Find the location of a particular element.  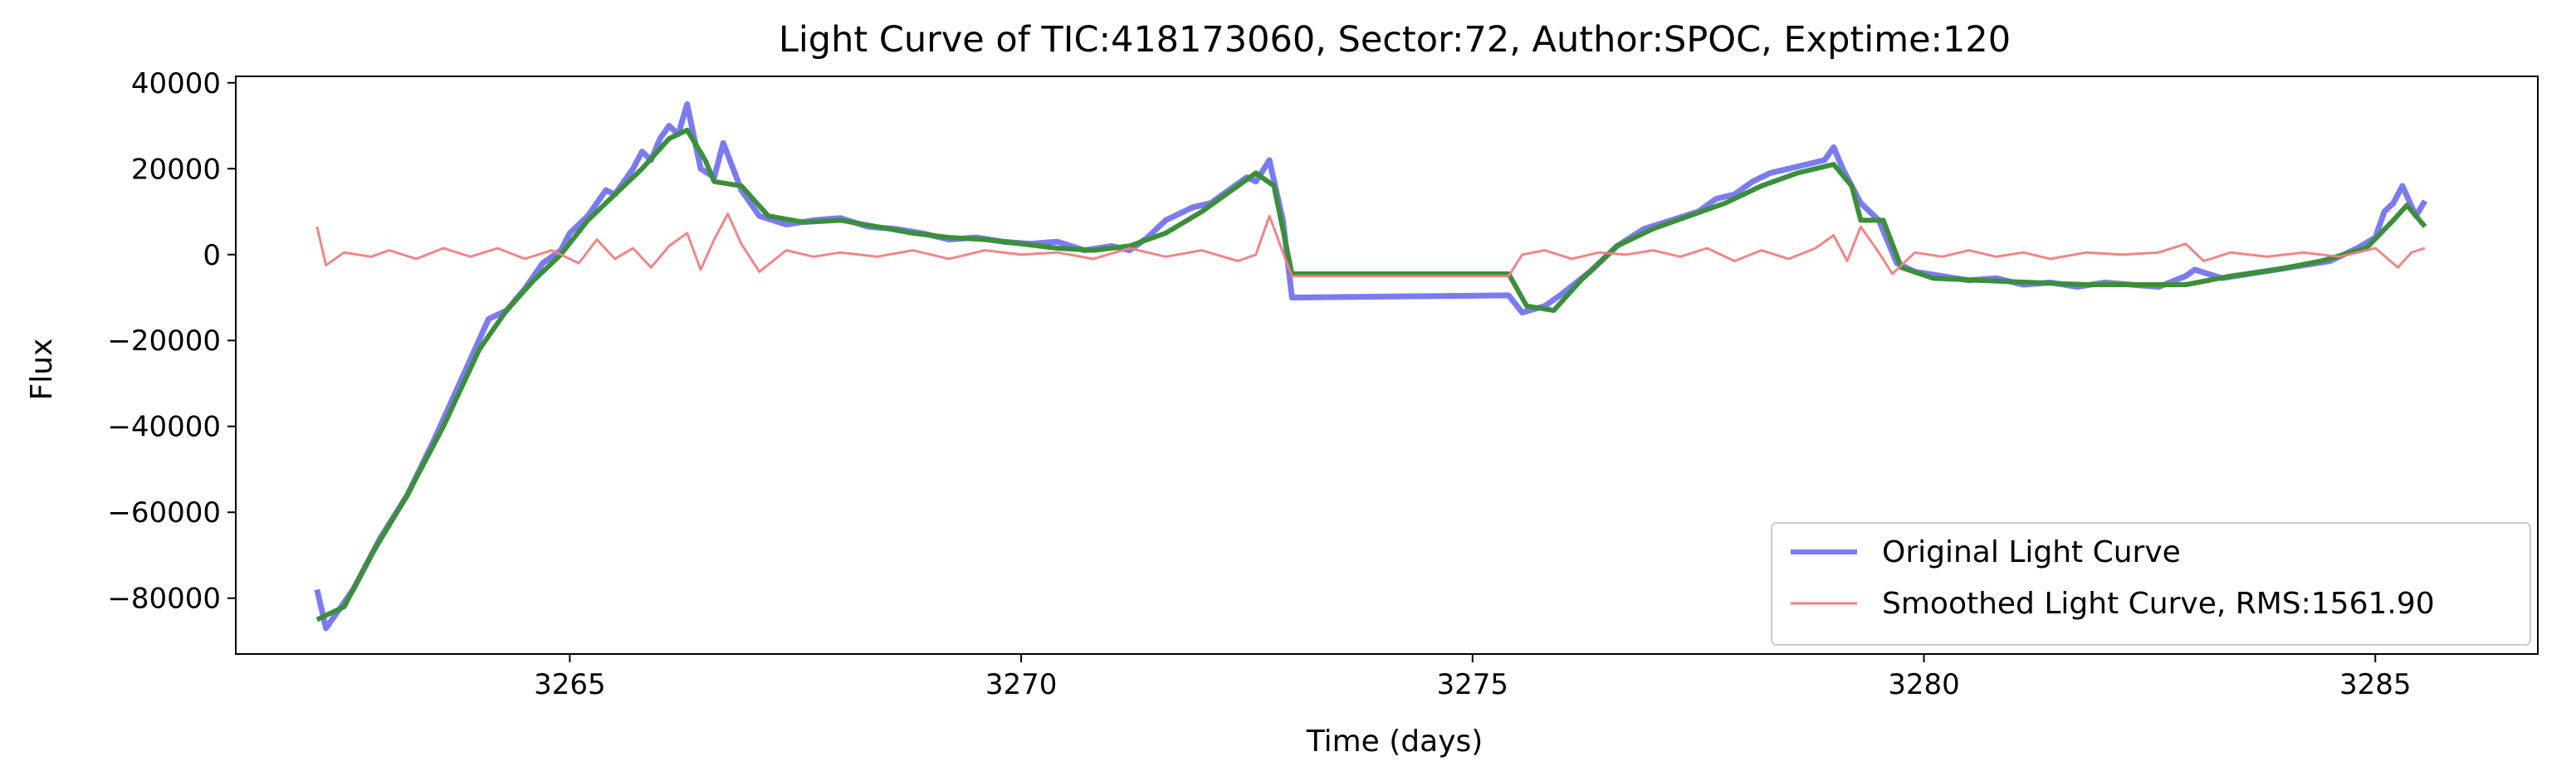

x-tick-label: 3275 is located at coordinates (1473, 684).